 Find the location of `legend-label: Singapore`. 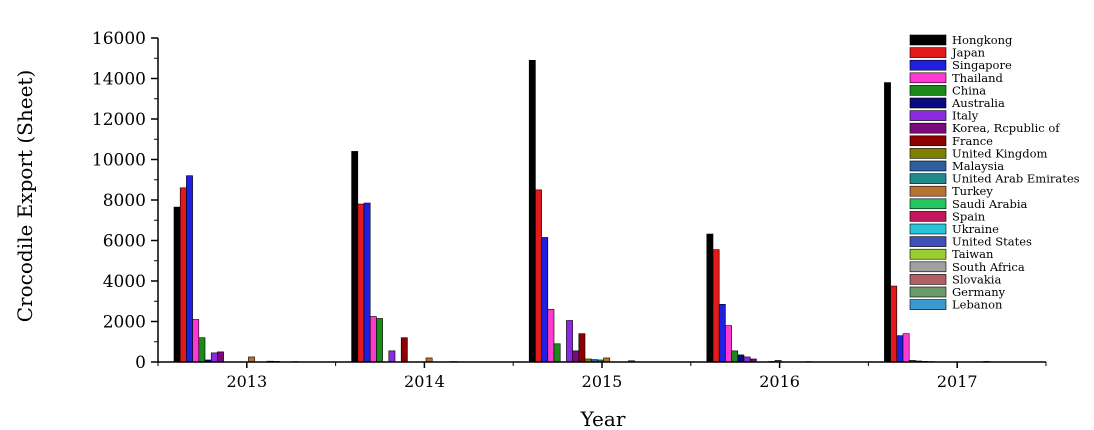

legend-label: Singapore is located at coordinates (982, 65).